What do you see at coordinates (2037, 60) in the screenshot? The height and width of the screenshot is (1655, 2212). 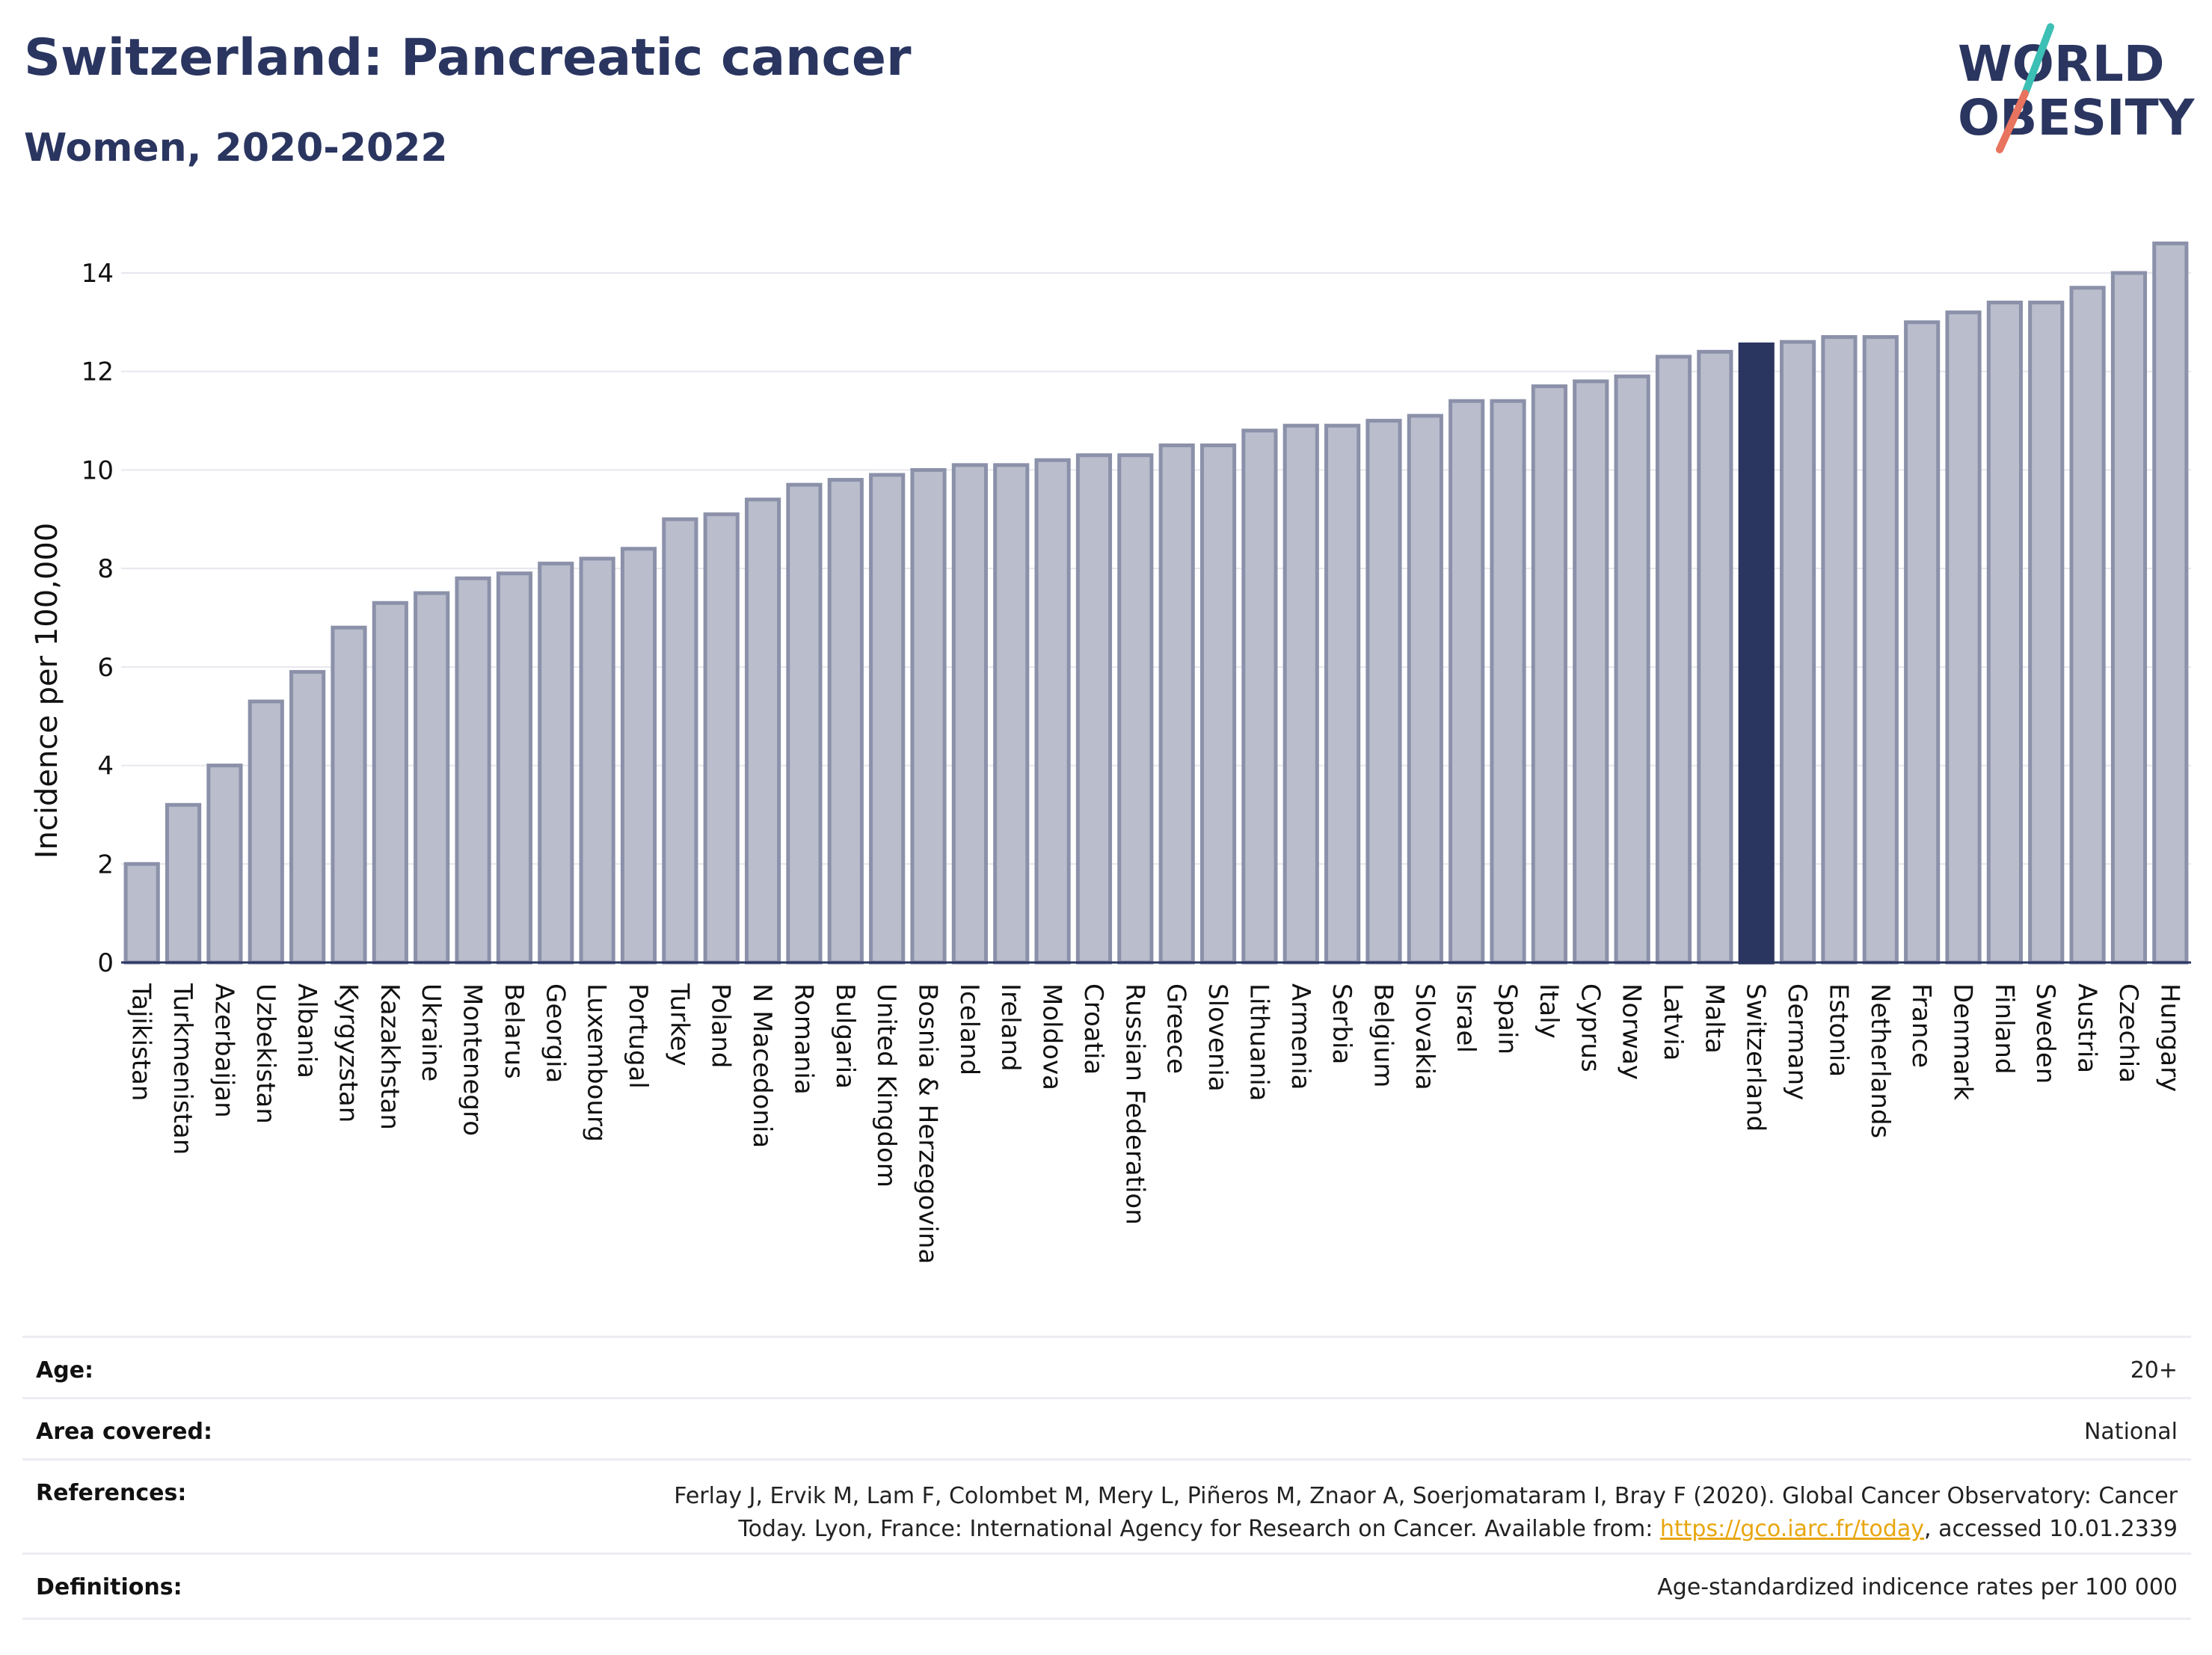 I see `logo-accent-teal` at bounding box center [2037, 60].